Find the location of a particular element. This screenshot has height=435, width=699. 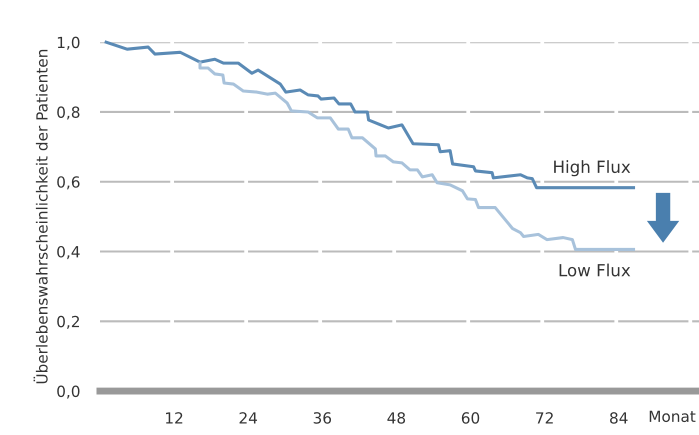

x-tick-label: 12 is located at coordinates (174, 418).